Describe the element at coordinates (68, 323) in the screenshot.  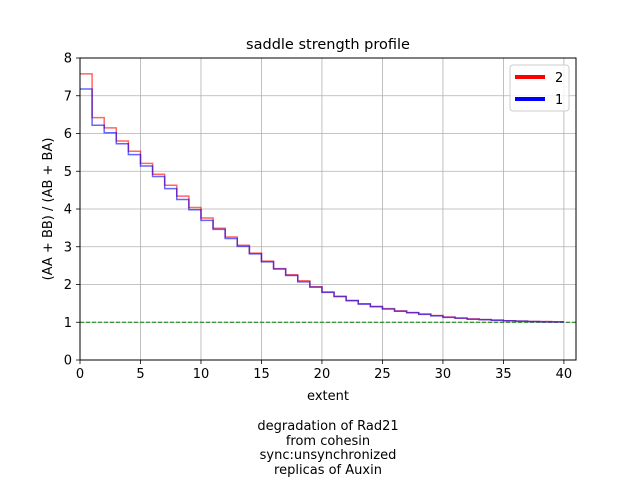
I see `y-tick-label: 1` at that location.